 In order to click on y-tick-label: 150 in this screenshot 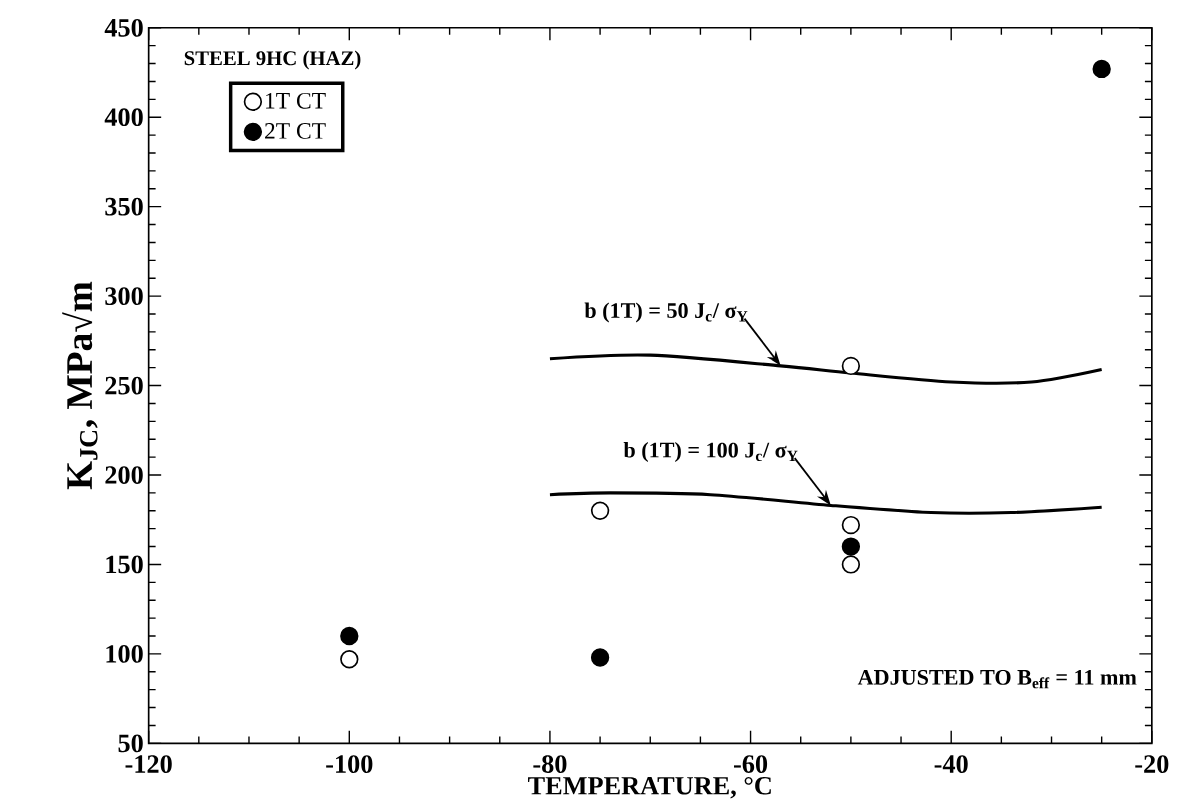, I will do `click(124, 564)`.